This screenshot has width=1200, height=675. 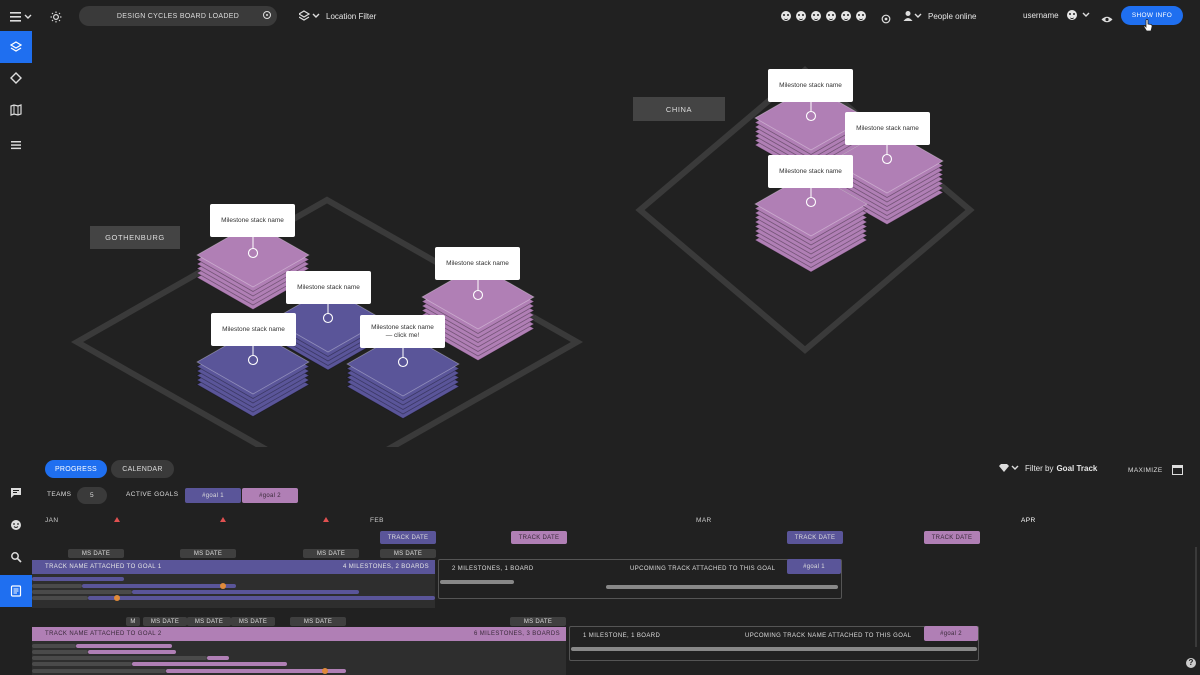 I want to click on target-icon, so click(x=886, y=20).